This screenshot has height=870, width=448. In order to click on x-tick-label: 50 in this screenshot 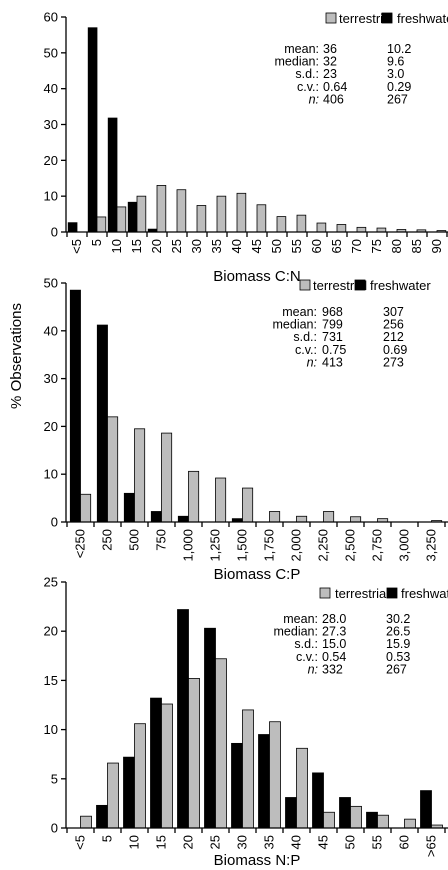, I will do `click(276, 246)`.